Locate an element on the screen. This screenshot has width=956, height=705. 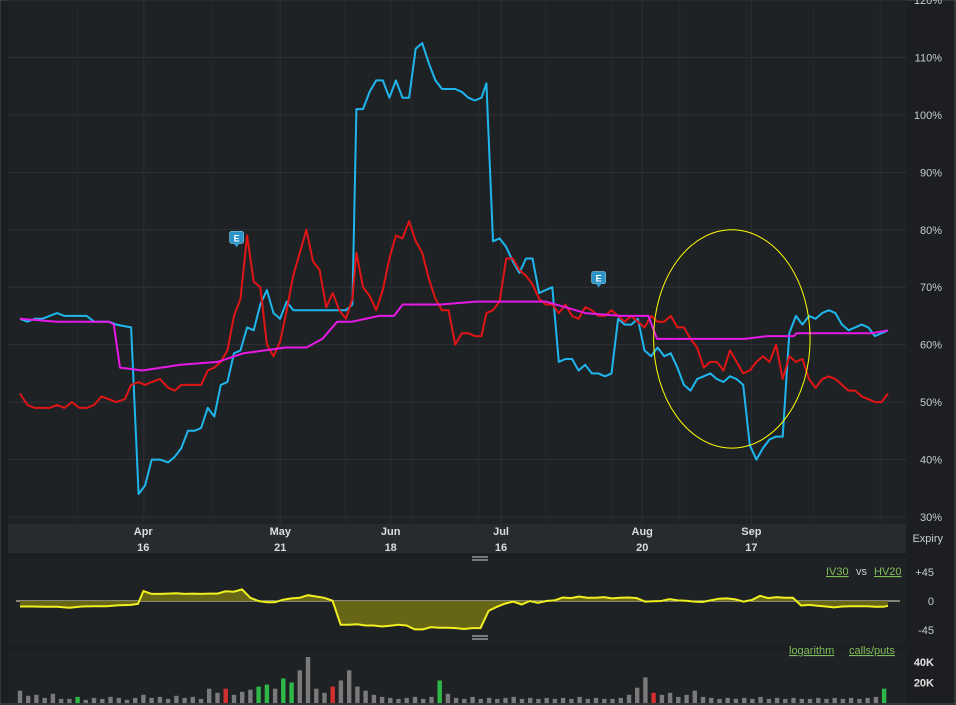
legend-iv30-link: IV30 is located at coordinates (837, 572).